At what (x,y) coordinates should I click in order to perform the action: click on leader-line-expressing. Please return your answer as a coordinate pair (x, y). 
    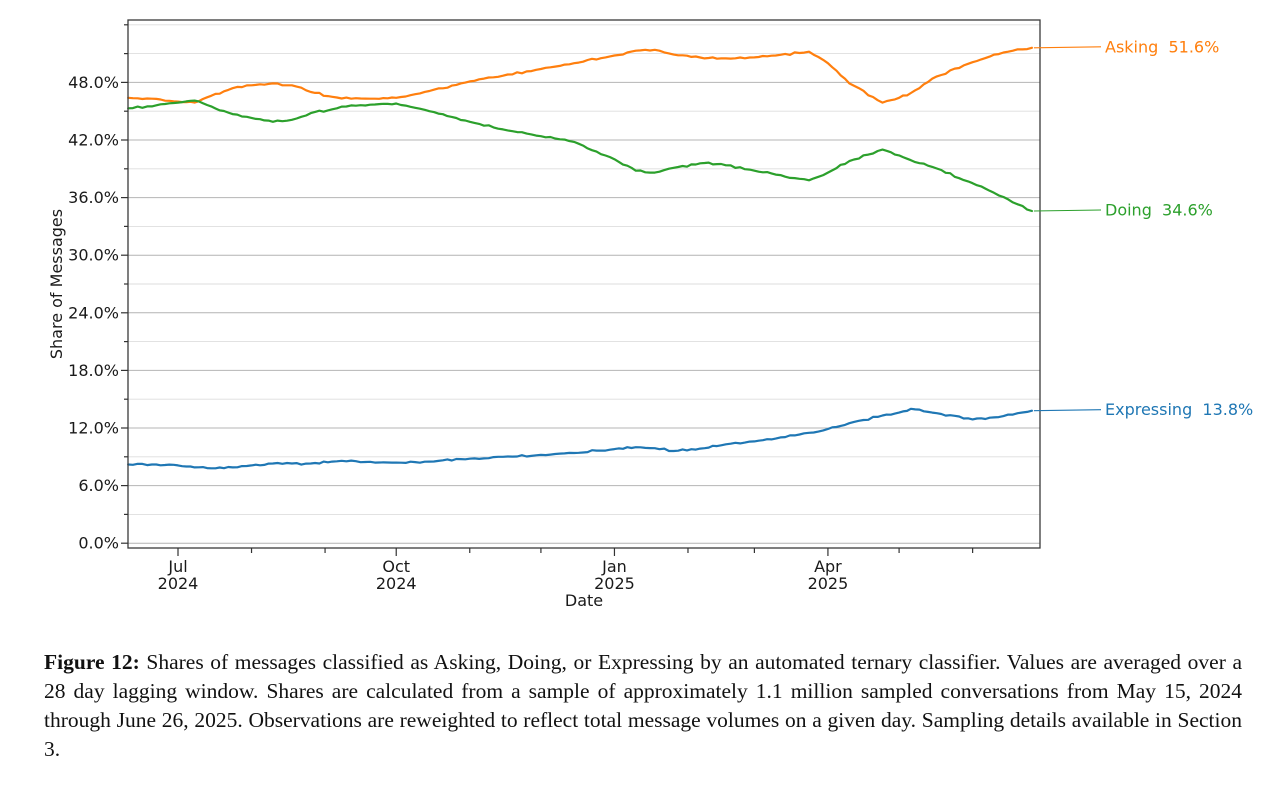
    Looking at the image, I should click on (1067, 410).